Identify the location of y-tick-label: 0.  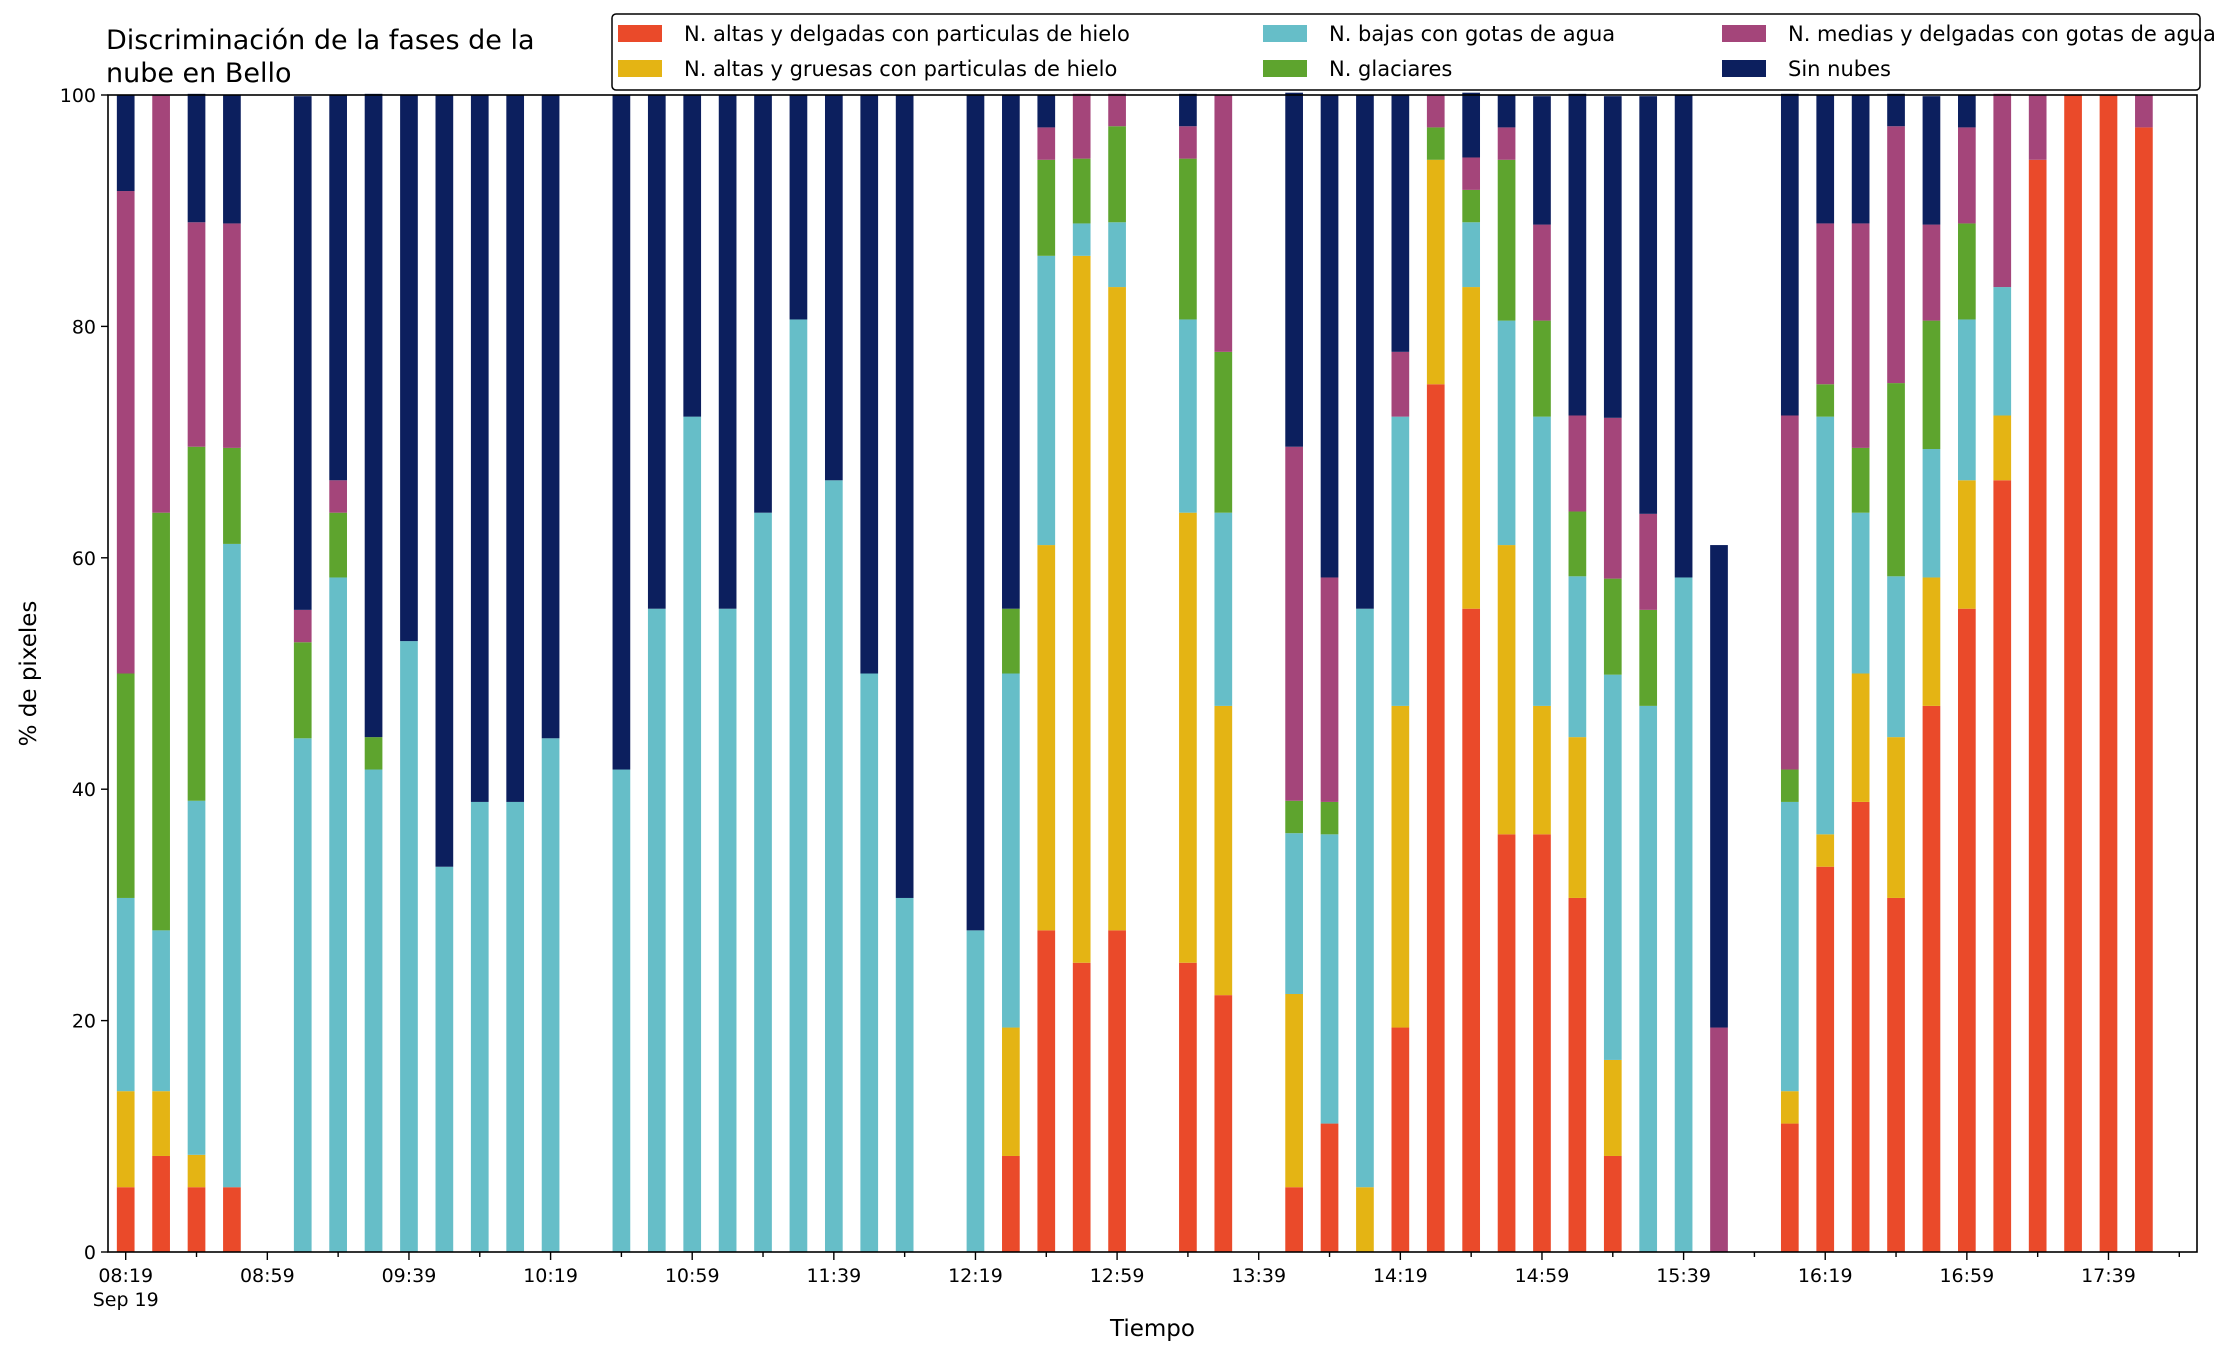
(90, 1253).